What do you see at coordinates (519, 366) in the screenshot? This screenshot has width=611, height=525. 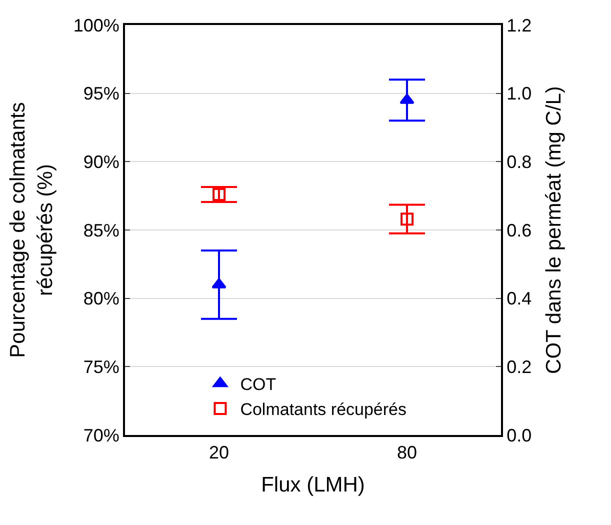 I see `y2-tick-label: 0.2` at bounding box center [519, 366].